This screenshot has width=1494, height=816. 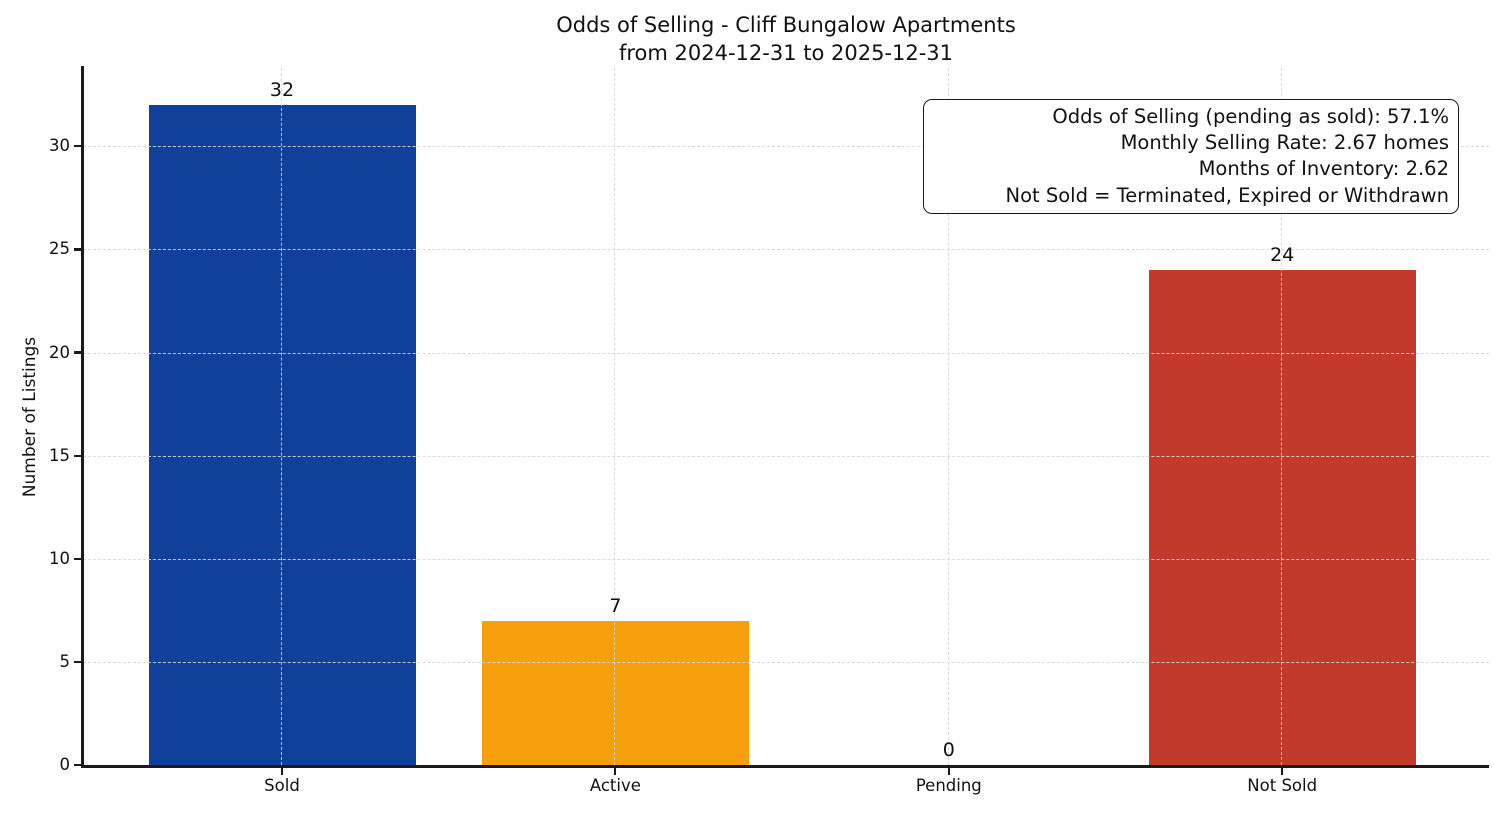 What do you see at coordinates (282, 435) in the screenshot?
I see `bar-sold` at bounding box center [282, 435].